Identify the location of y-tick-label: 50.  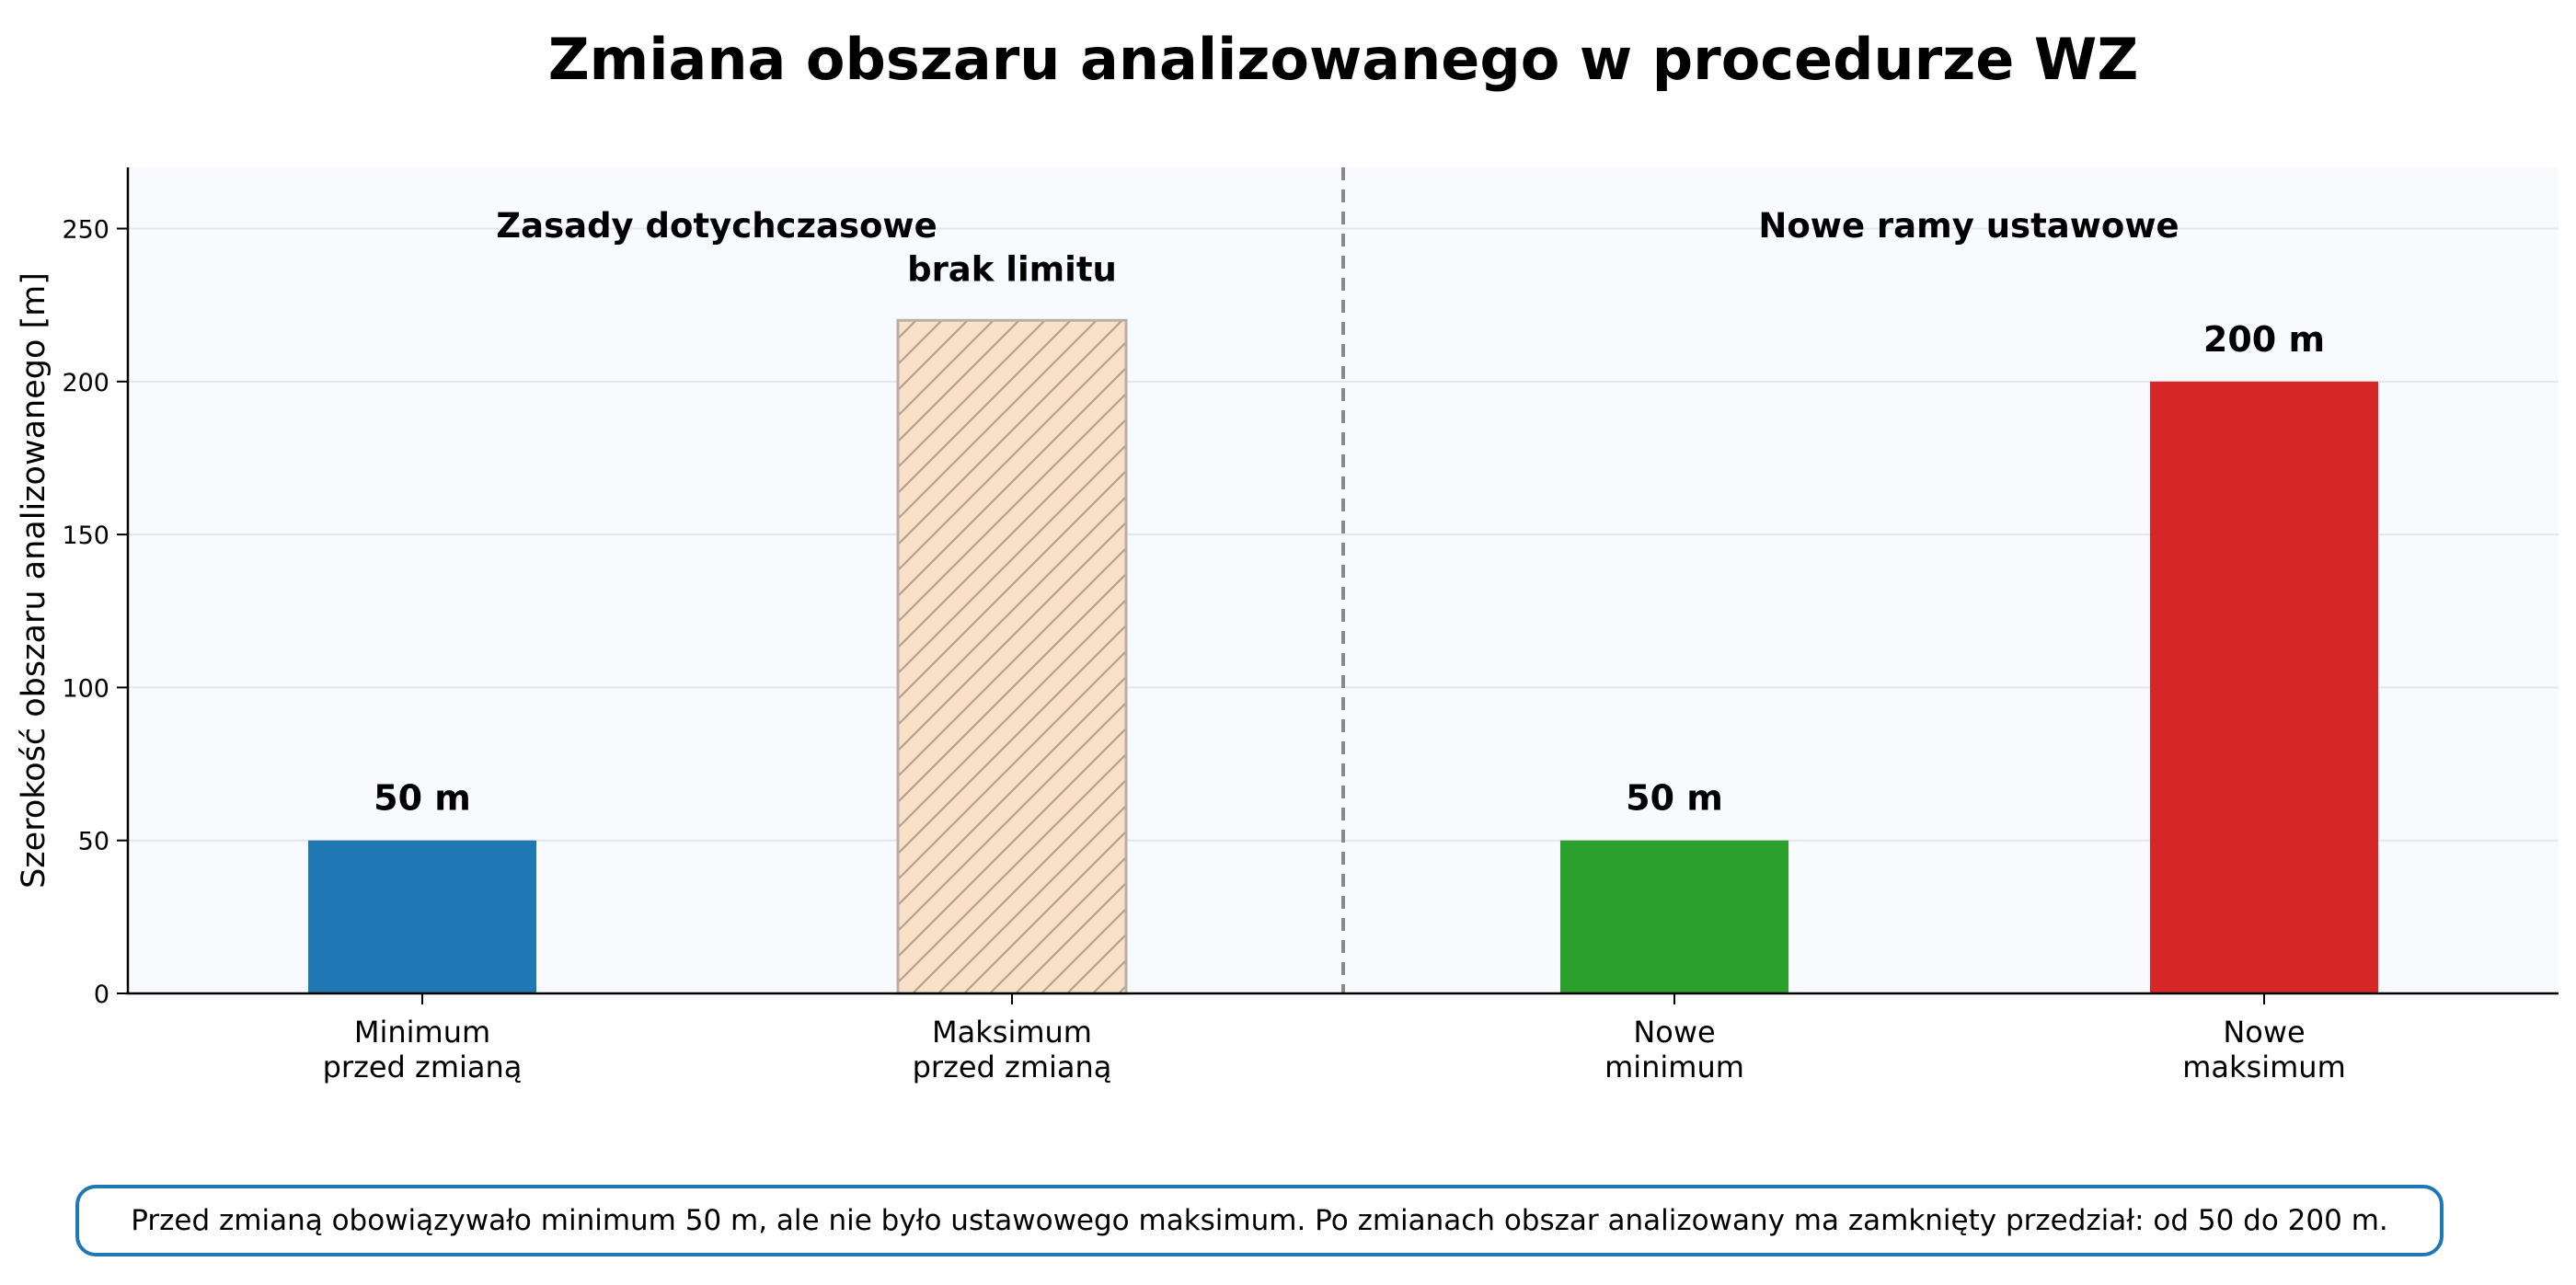
(93, 842).